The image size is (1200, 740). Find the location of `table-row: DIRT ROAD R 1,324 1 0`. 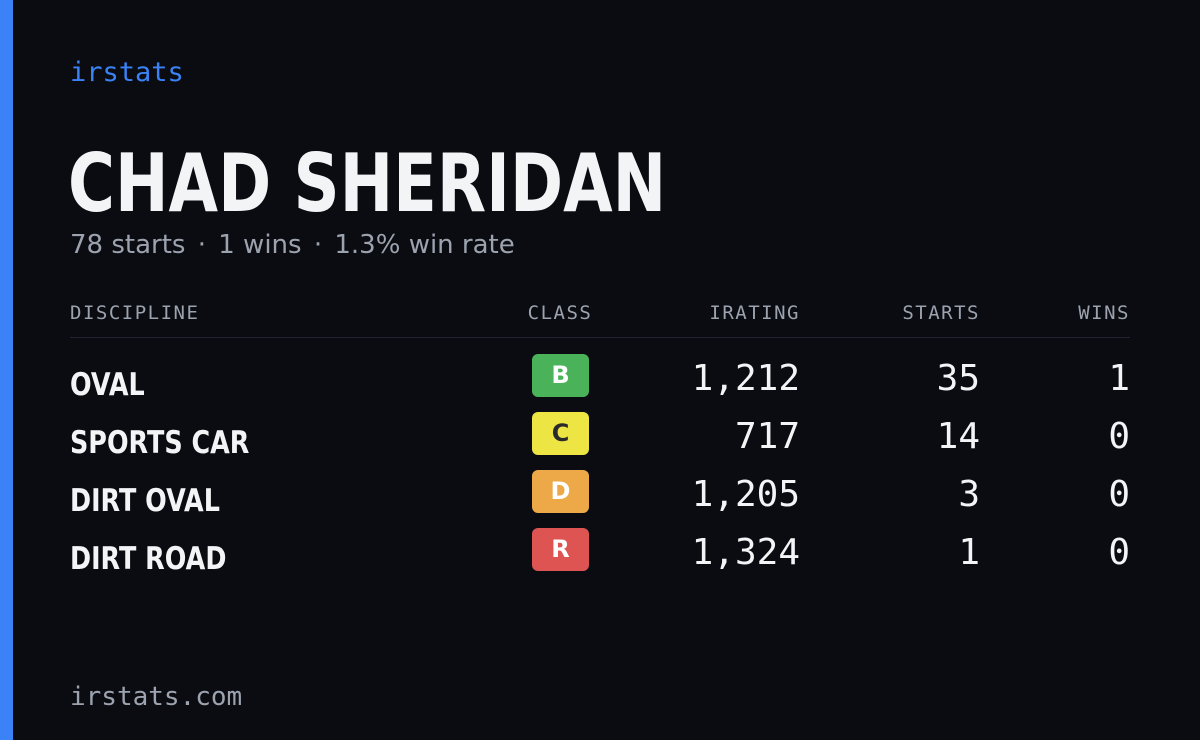

table-row: DIRT ROAD R 1,324 1 0 is located at coordinates (600, 555).